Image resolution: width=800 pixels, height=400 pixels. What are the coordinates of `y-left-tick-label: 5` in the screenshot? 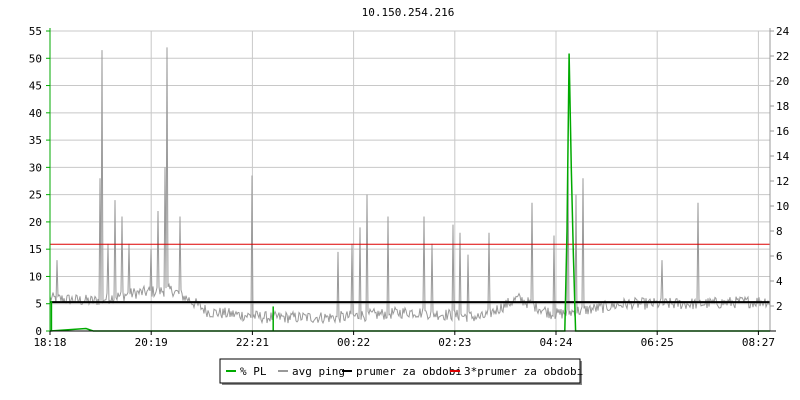 It's located at (38, 304).